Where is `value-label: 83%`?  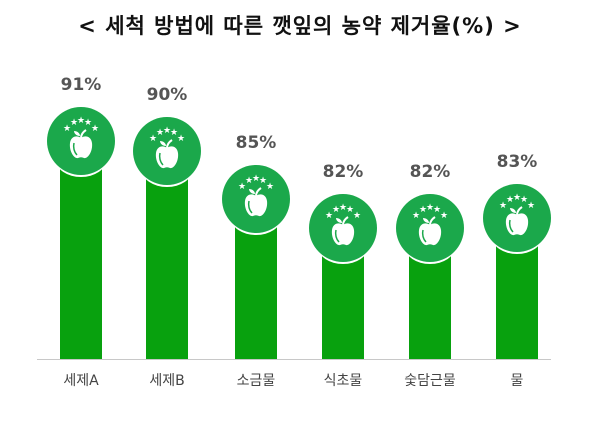 value-label: 83% is located at coordinates (517, 162).